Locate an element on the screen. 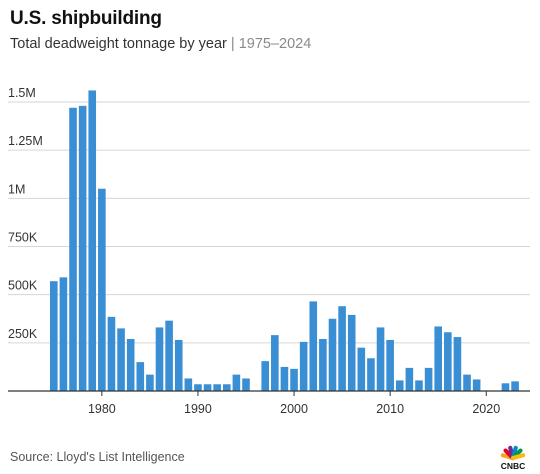 The image size is (540, 474). subtitle-range: 1975–2024 is located at coordinates (275, 44).